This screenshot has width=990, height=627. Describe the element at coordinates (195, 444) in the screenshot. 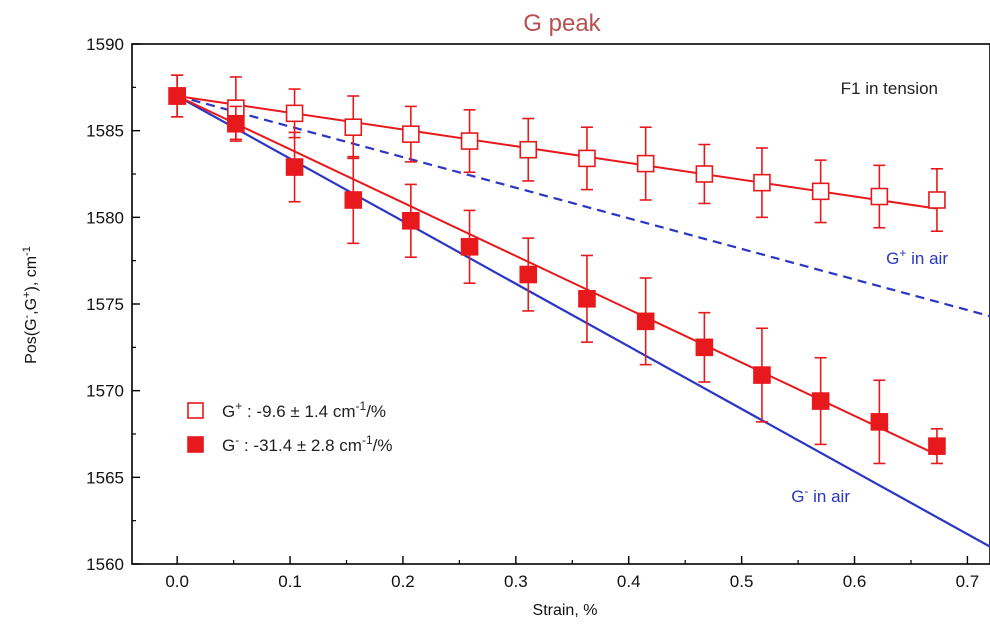

I see `legend-g-minus-marker` at that location.